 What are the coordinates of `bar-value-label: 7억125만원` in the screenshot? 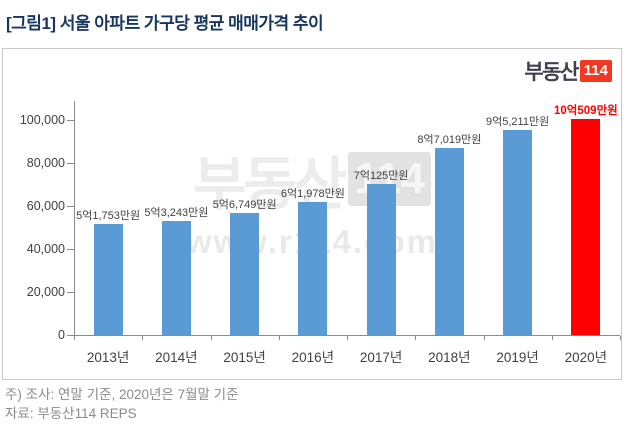 It's located at (381, 176).